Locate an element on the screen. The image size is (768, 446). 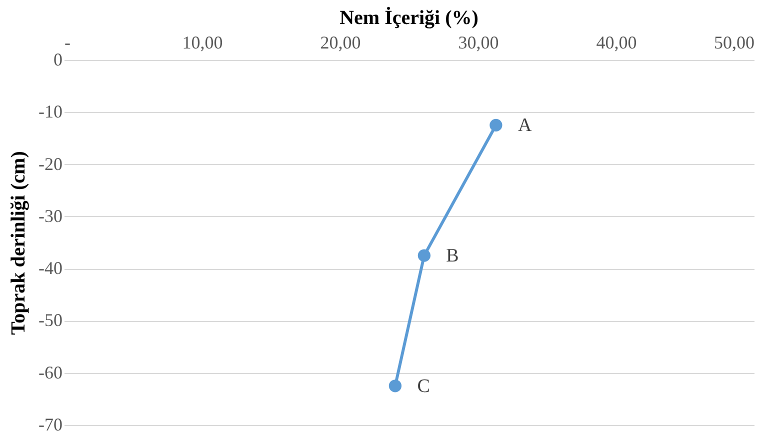
chart-title: Nem İçeriği (%) is located at coordinates (409, 17).